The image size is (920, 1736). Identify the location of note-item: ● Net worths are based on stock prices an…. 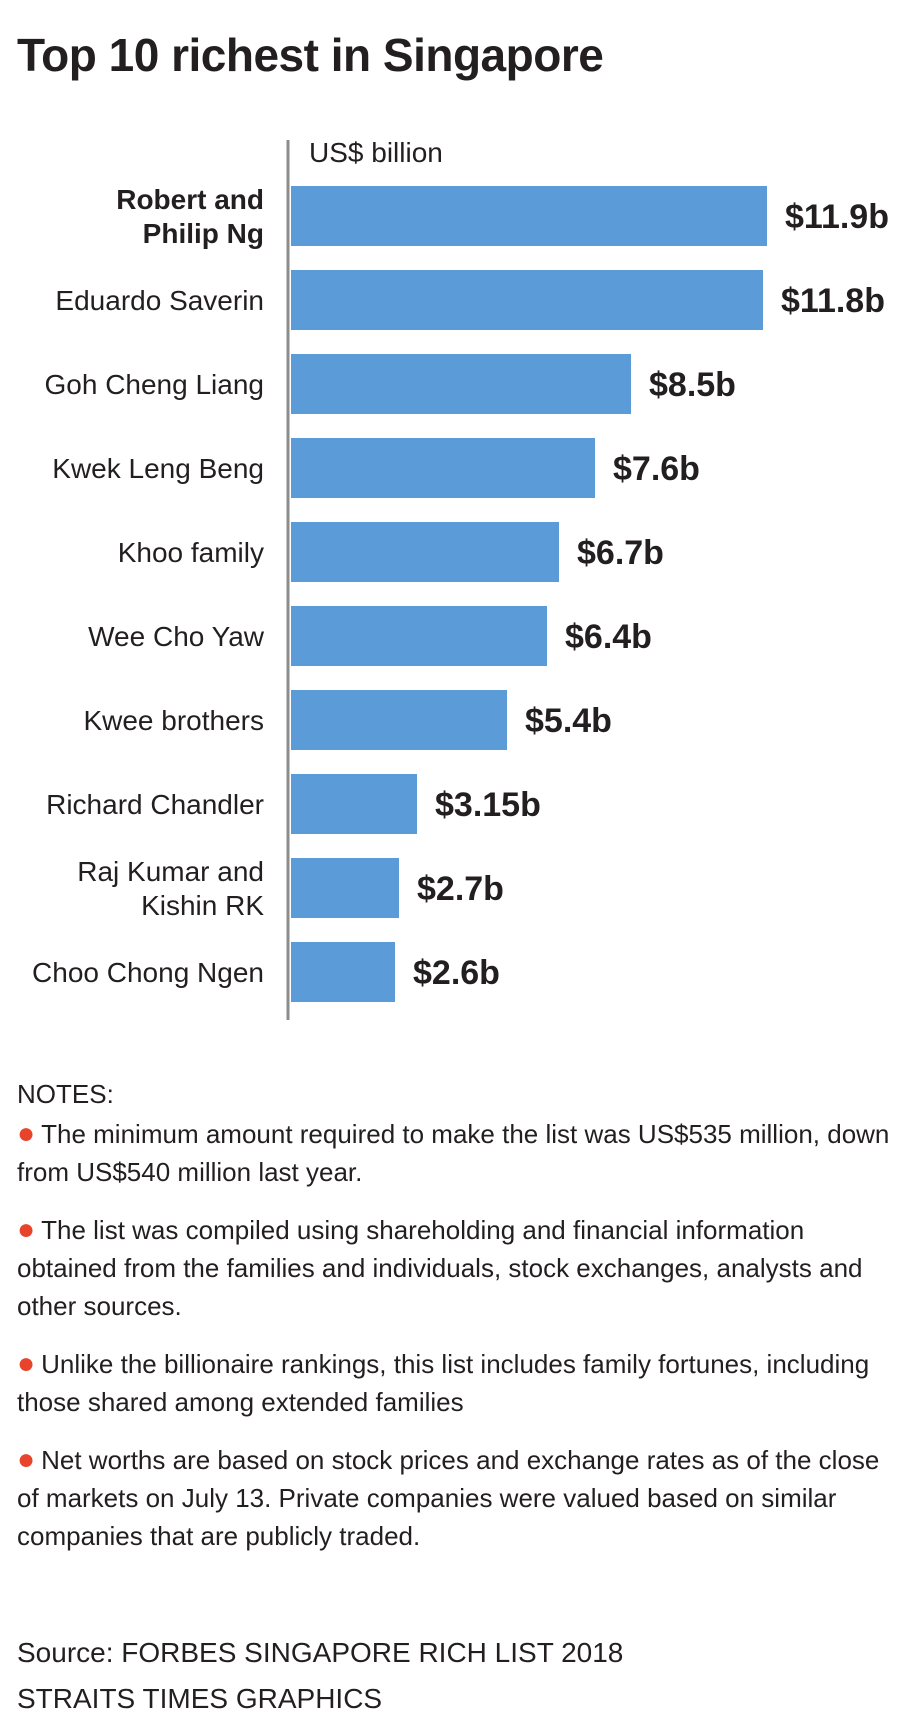
(462, 1498).